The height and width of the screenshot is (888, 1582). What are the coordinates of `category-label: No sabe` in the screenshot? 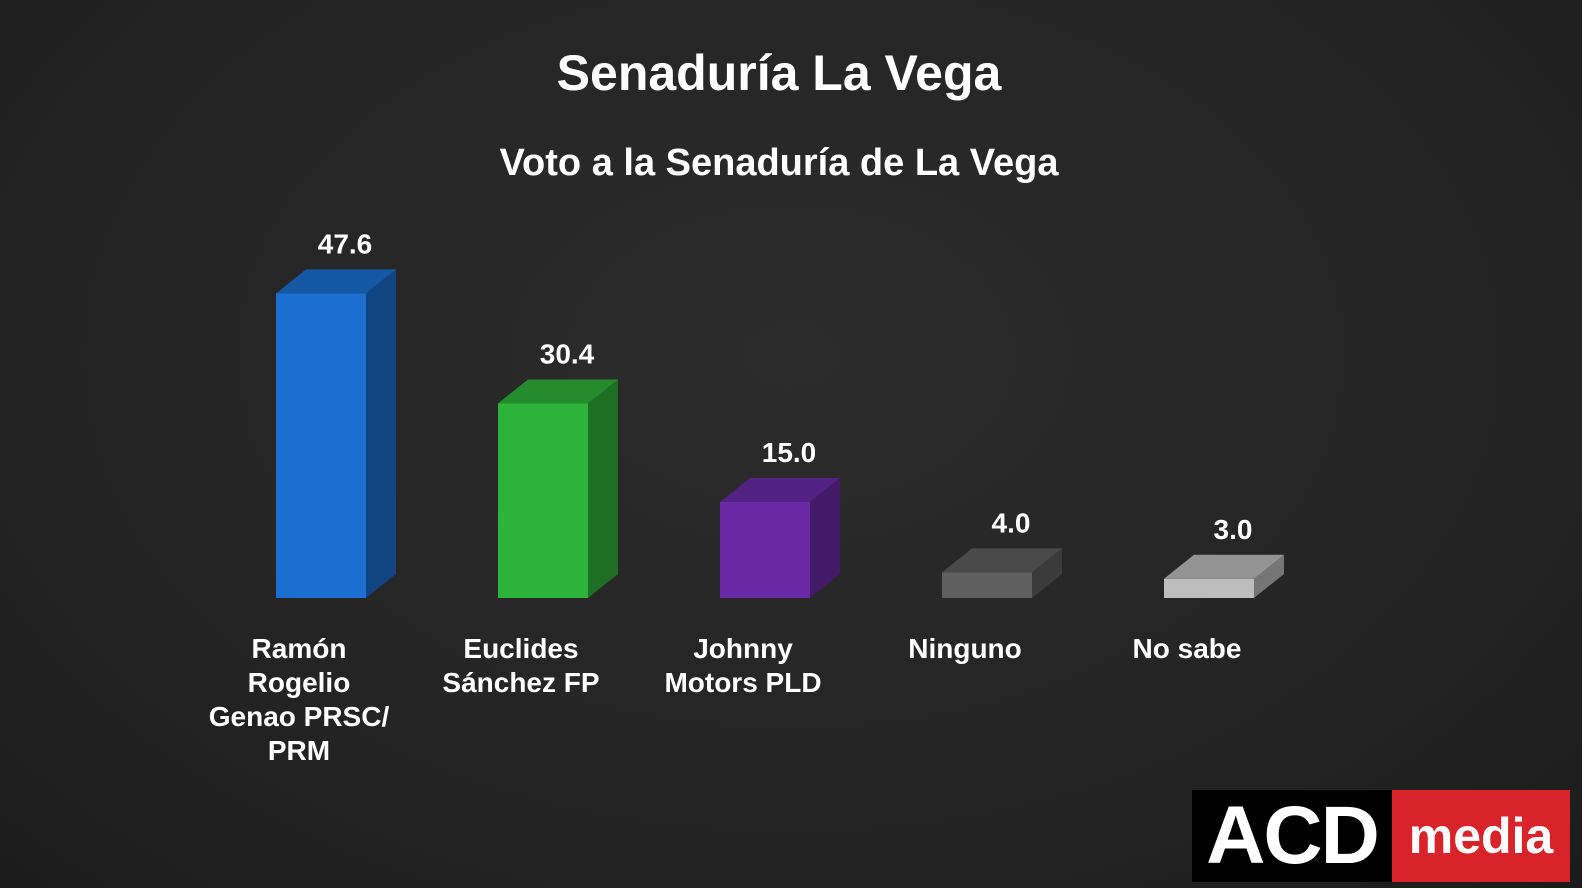 It's located at (1187, 648).